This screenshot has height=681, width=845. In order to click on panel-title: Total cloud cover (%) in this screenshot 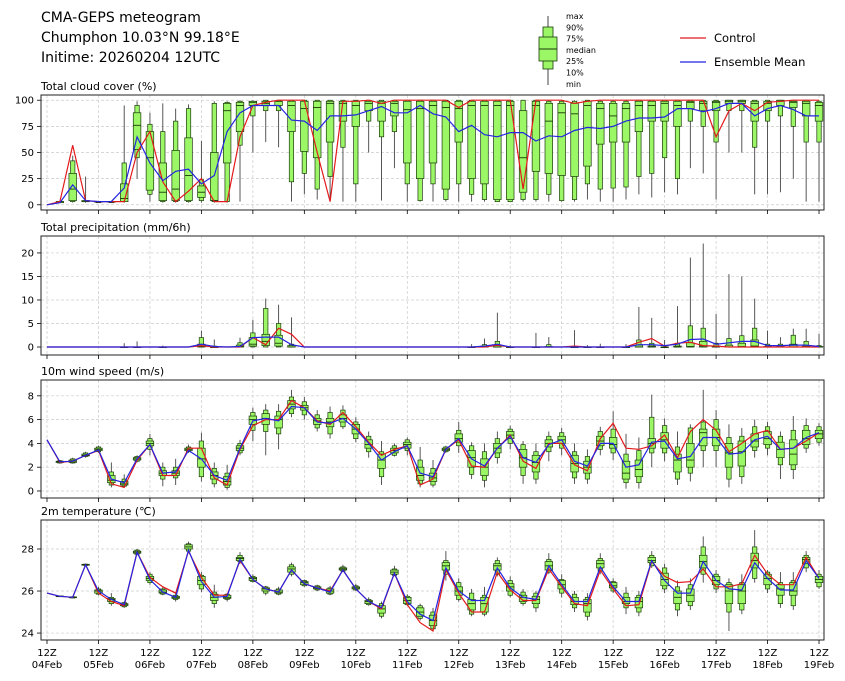, I will do `click(98, 86)`.